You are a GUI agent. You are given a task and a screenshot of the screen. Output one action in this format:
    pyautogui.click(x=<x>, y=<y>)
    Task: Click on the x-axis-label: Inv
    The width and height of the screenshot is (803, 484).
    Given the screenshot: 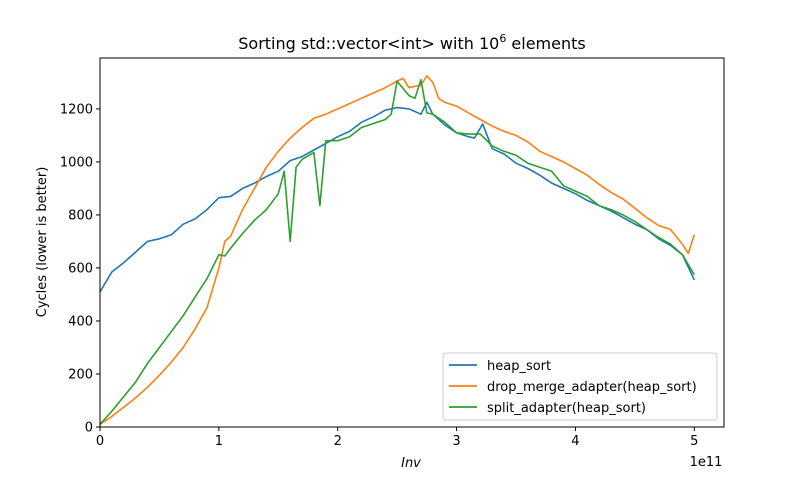 What is the action you would take?
    pyautogui.click(x=411, y=463)
    